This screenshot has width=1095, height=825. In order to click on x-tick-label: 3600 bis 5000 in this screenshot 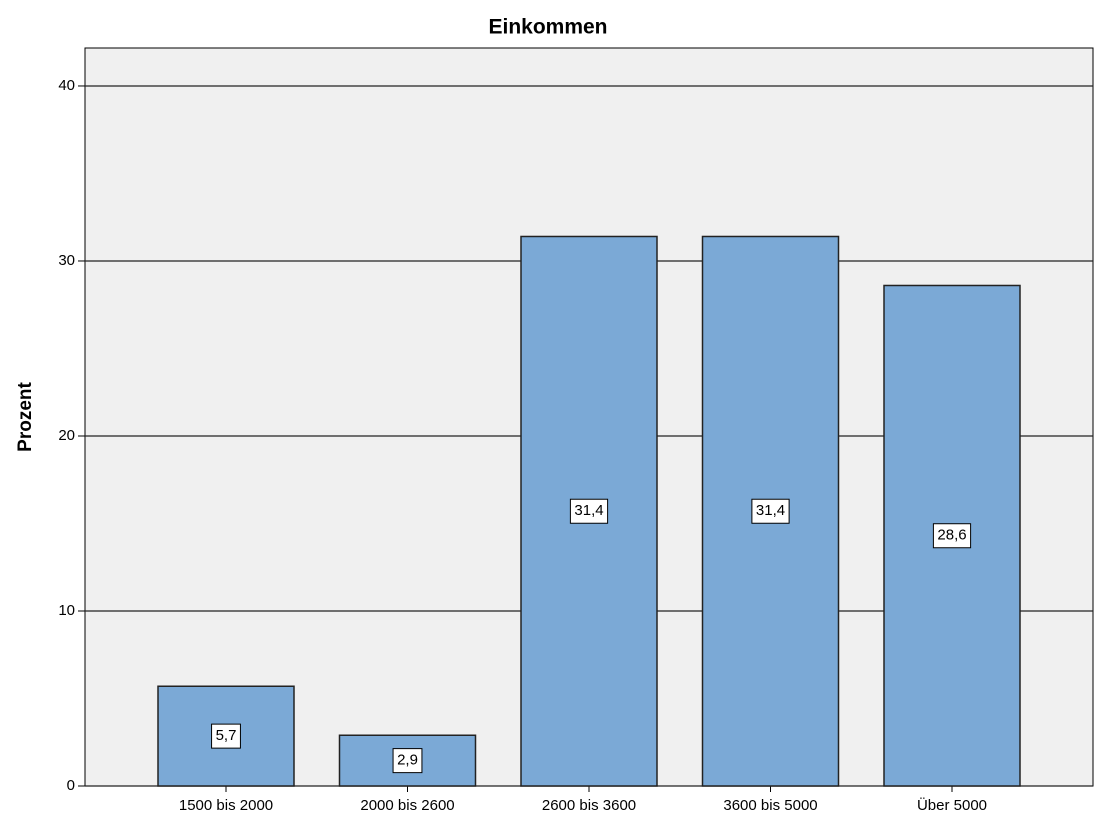, I will do `click(770, 805)`.